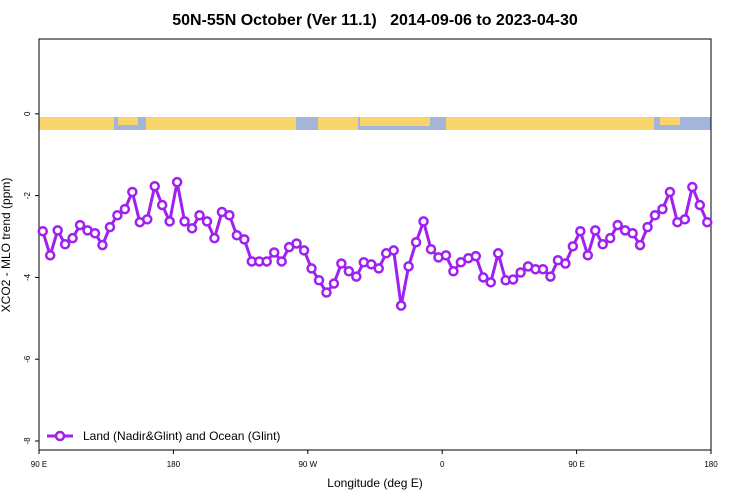 The height and width of the screenshot is (500, 750). What do you see at coordinates (27, 277) in the screenshot?
I see `y-tick-label: -4` at bounding box center [27, 277].